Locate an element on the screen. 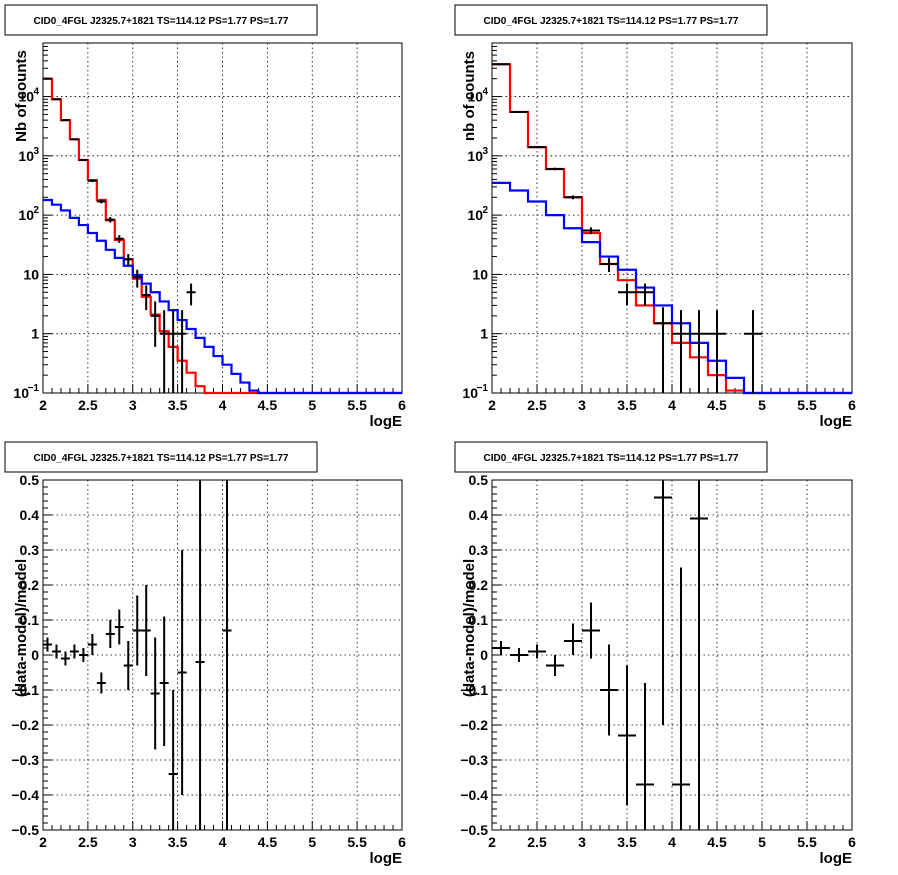  y-tick-label: 1 is located at coordinates (484, 334).